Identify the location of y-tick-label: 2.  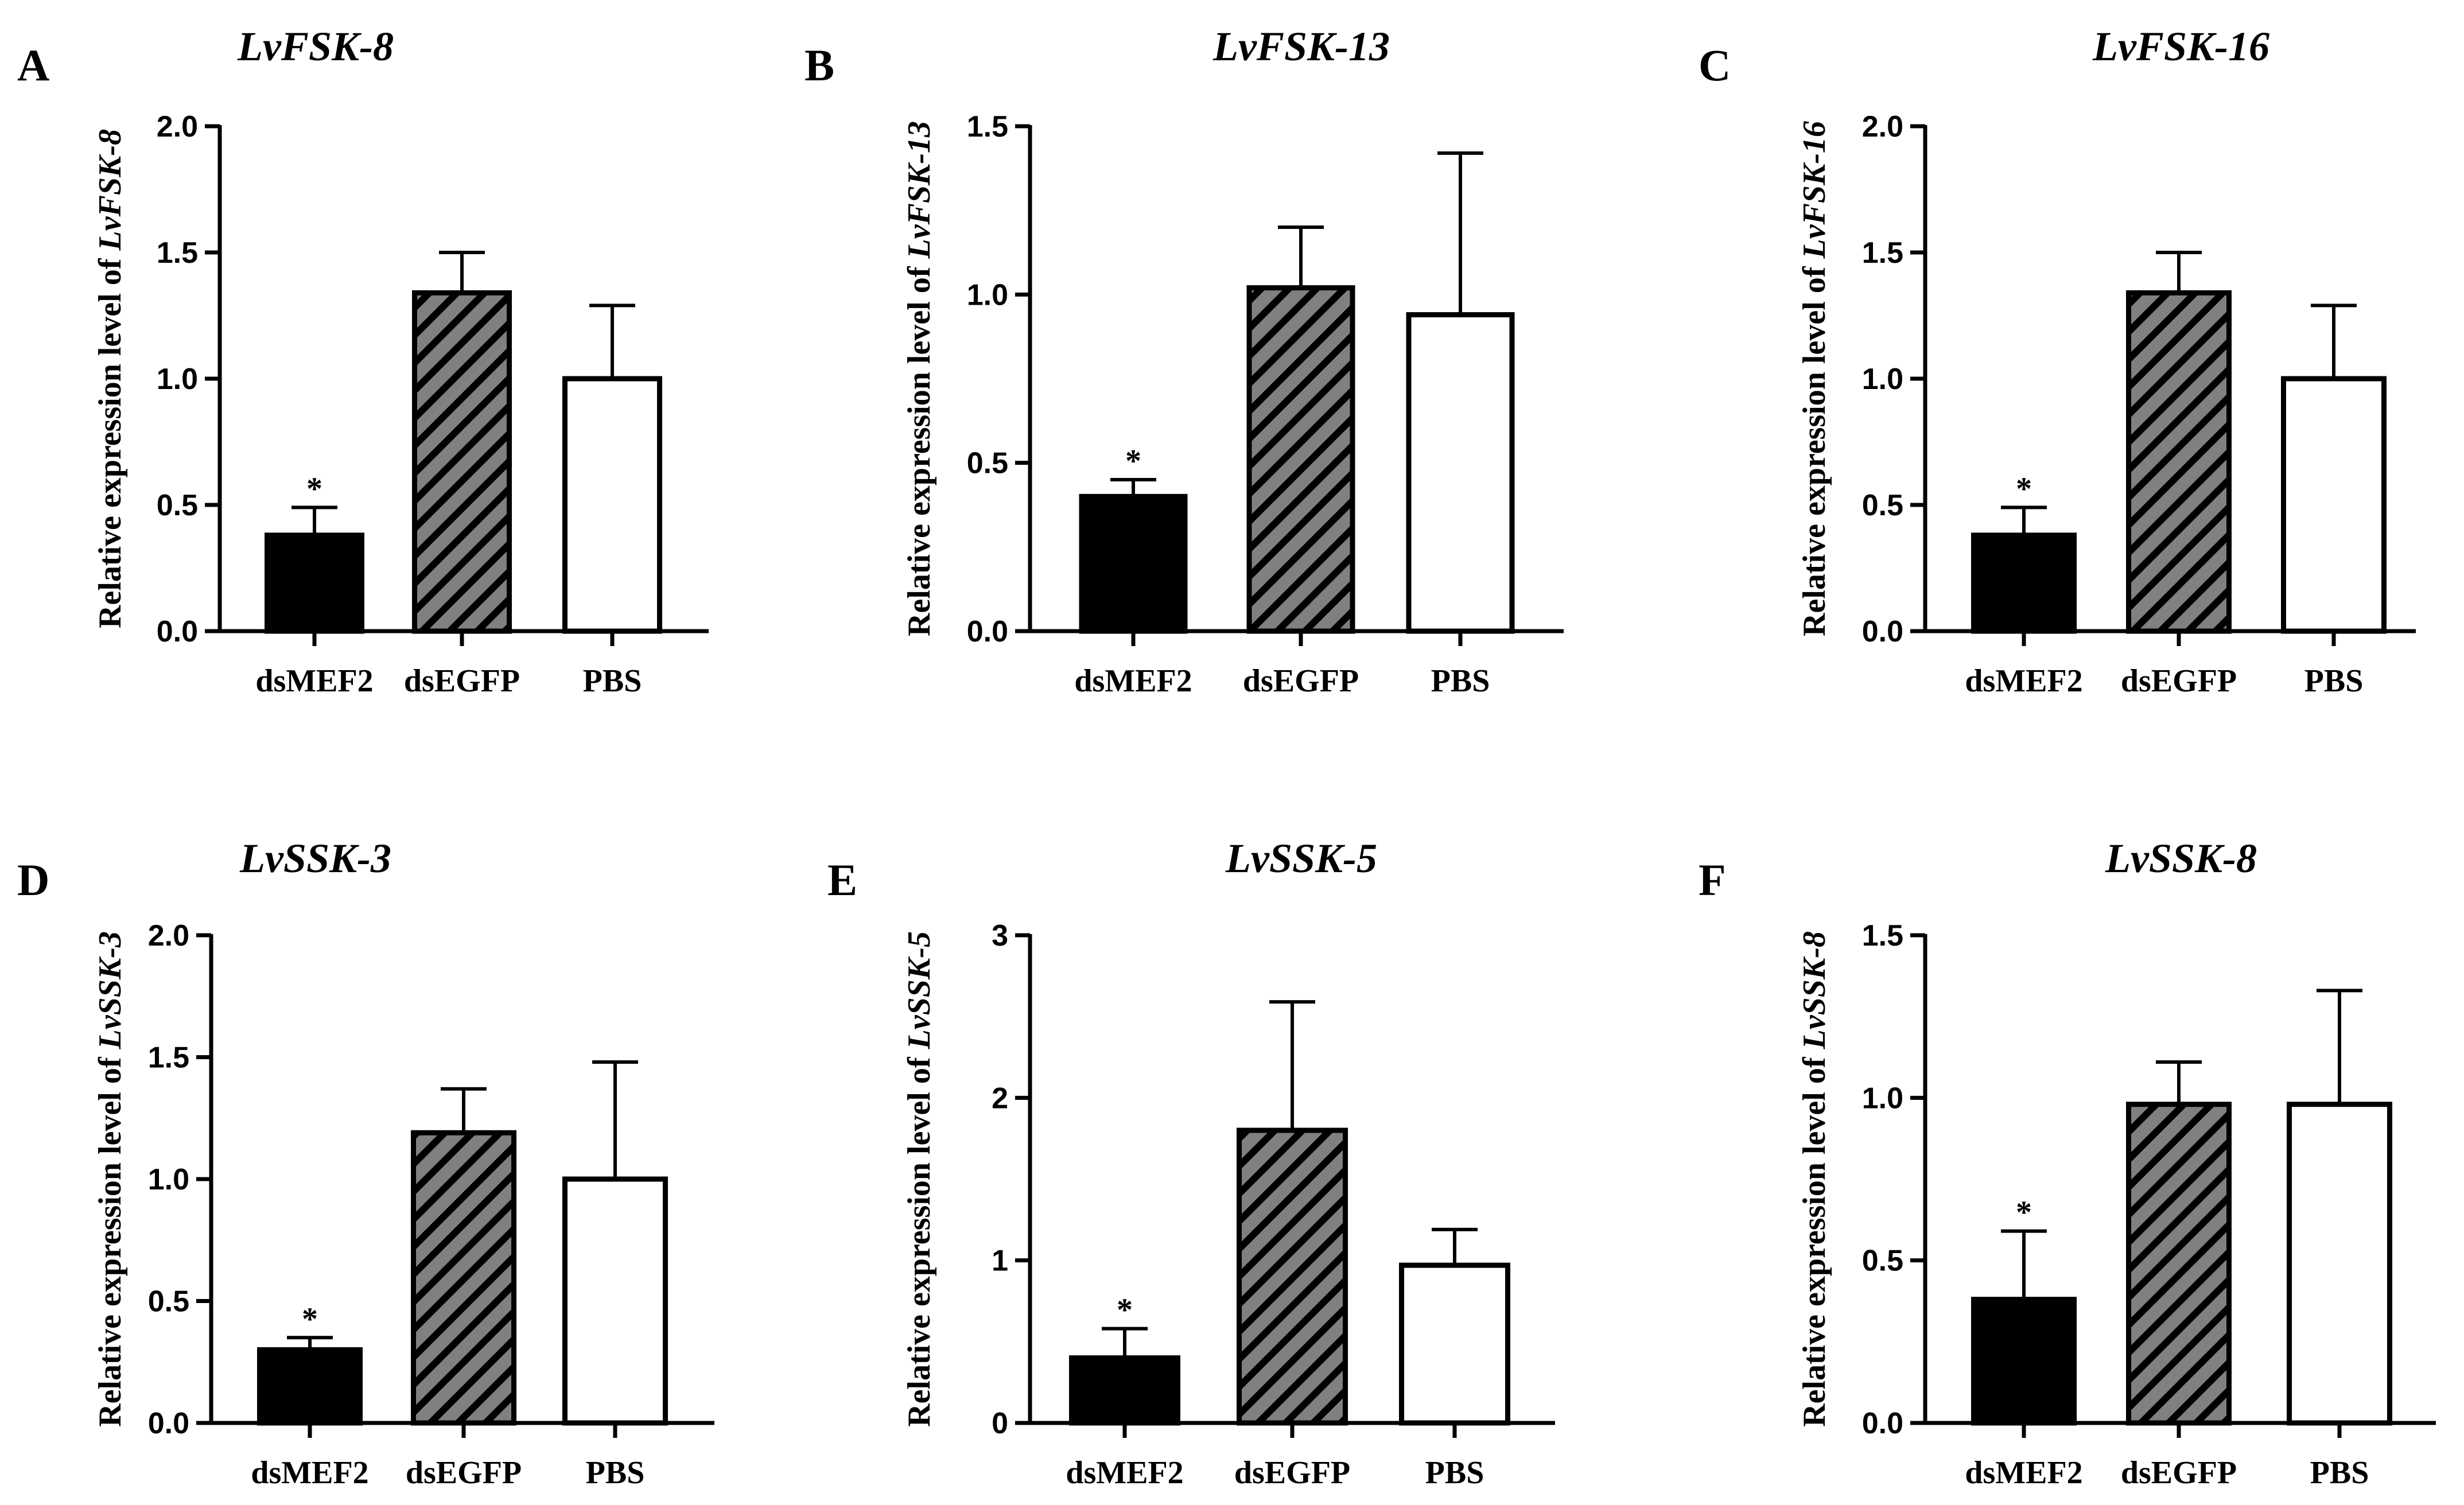
(1000, 1098).